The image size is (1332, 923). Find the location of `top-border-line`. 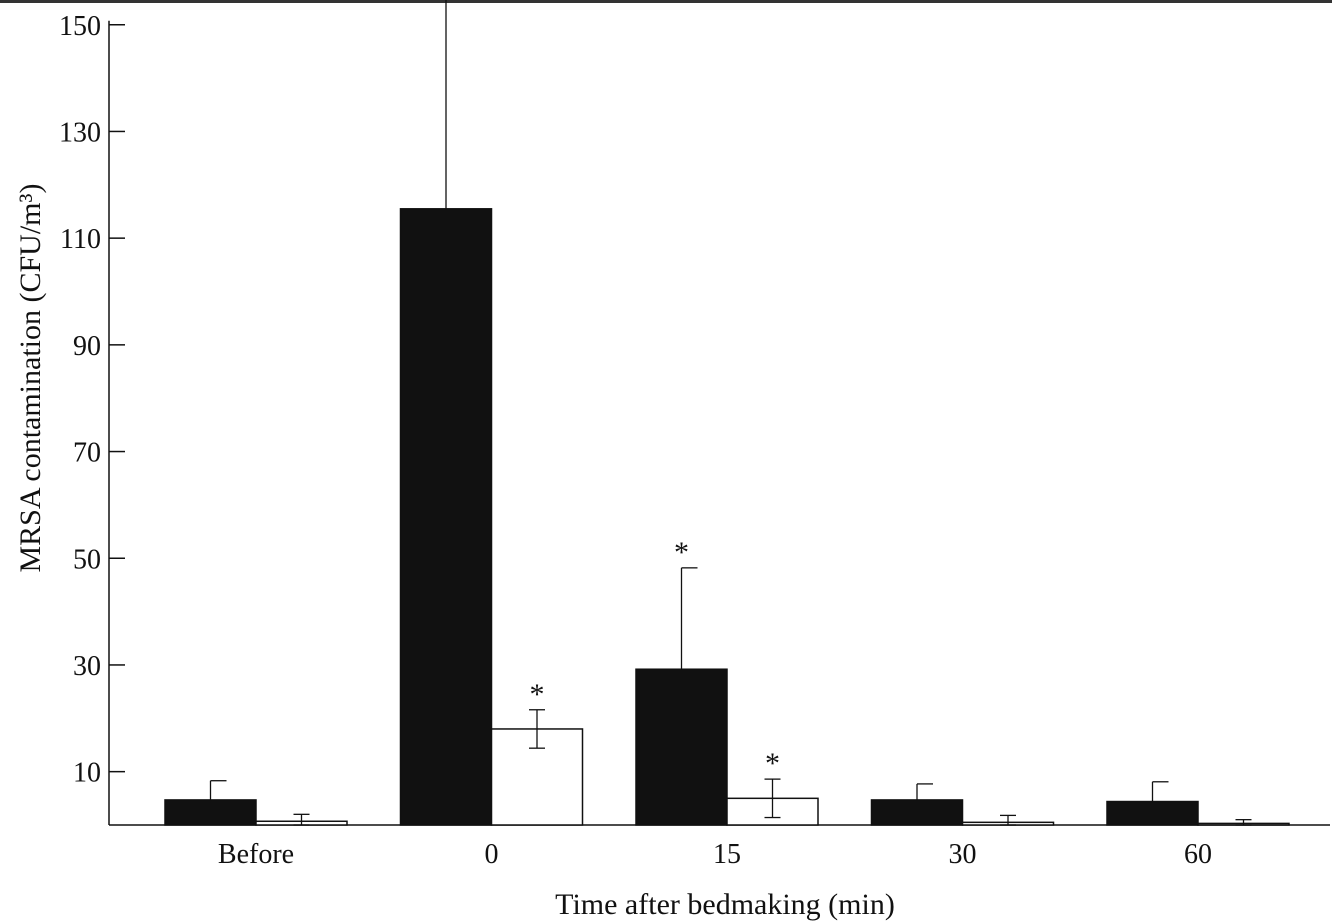

top-border-line is located at coordinates (666, 1).